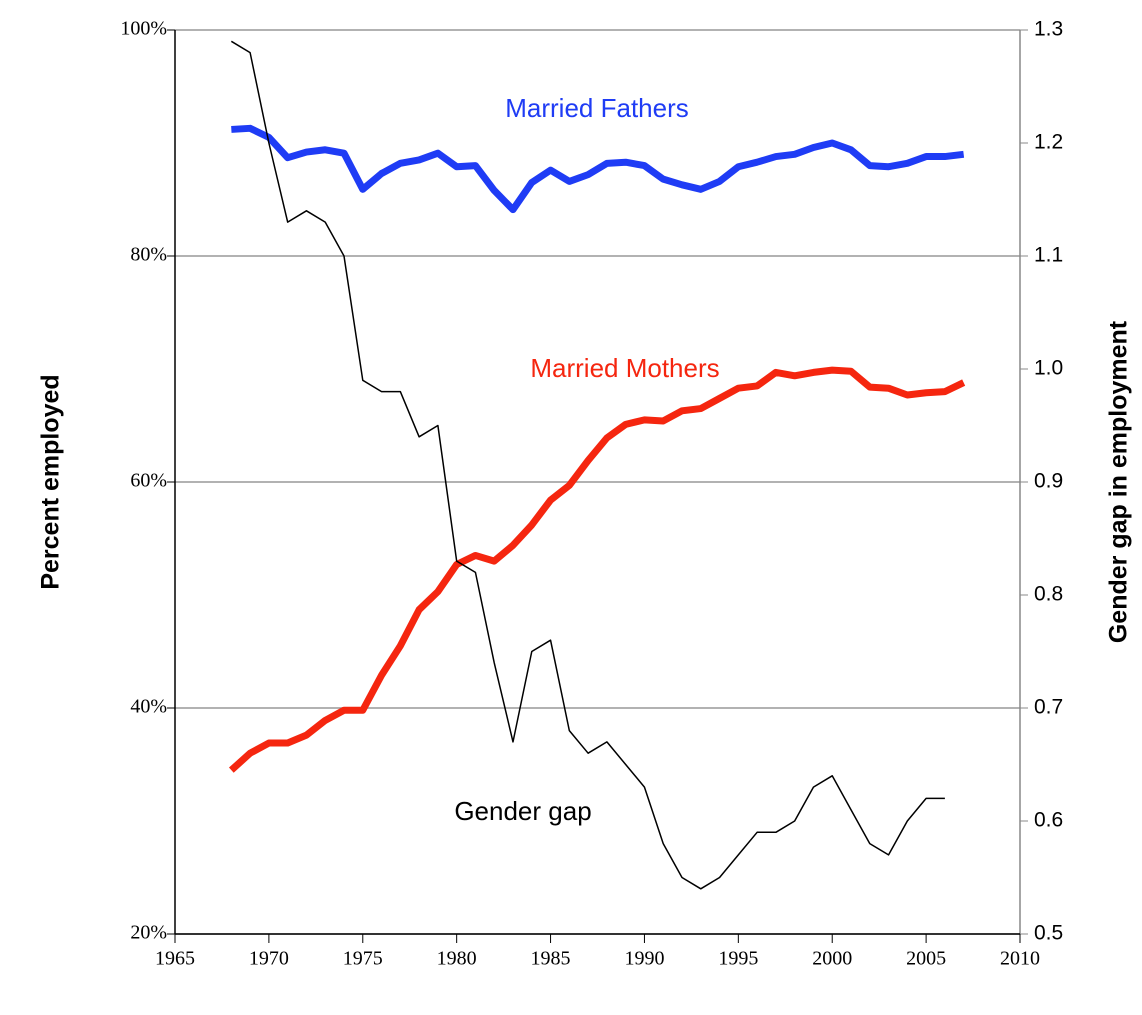  I want to click on series-label: Married Fathers, so click(597, 108).